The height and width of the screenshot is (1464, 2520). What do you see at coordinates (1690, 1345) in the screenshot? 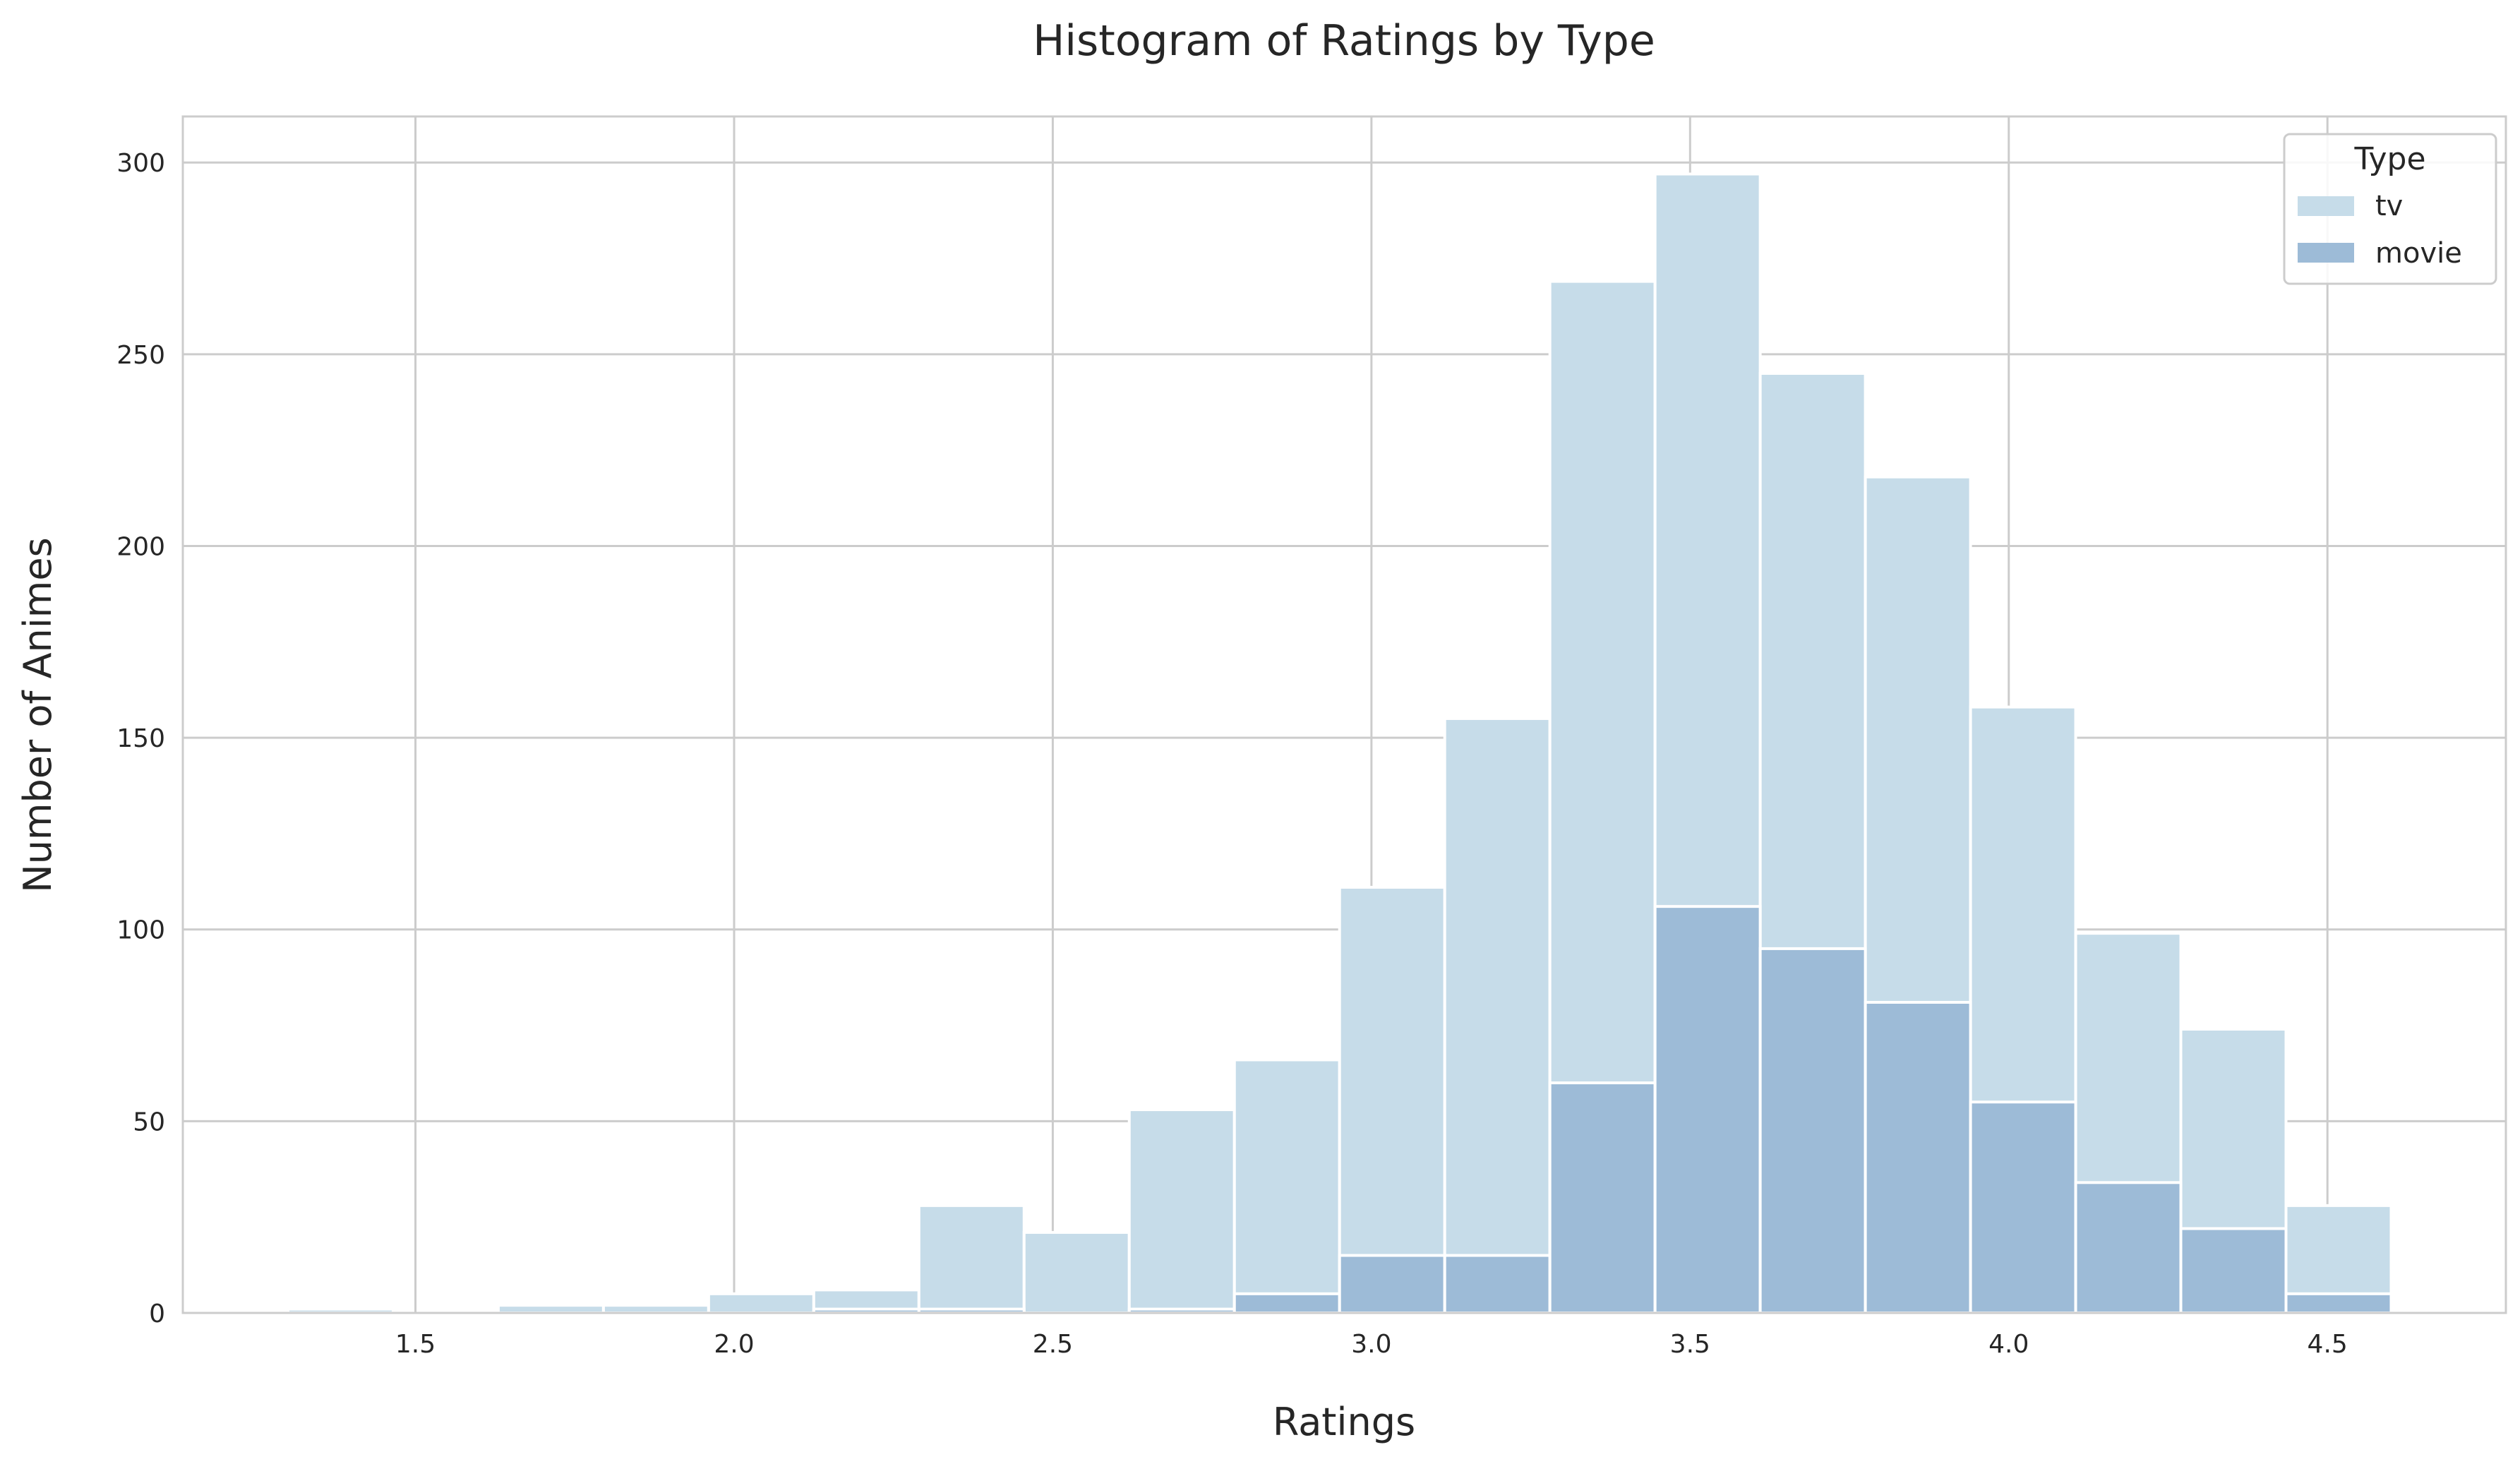
I see `x-tick-label: 3.5` at bounding box center [1690, 1345].